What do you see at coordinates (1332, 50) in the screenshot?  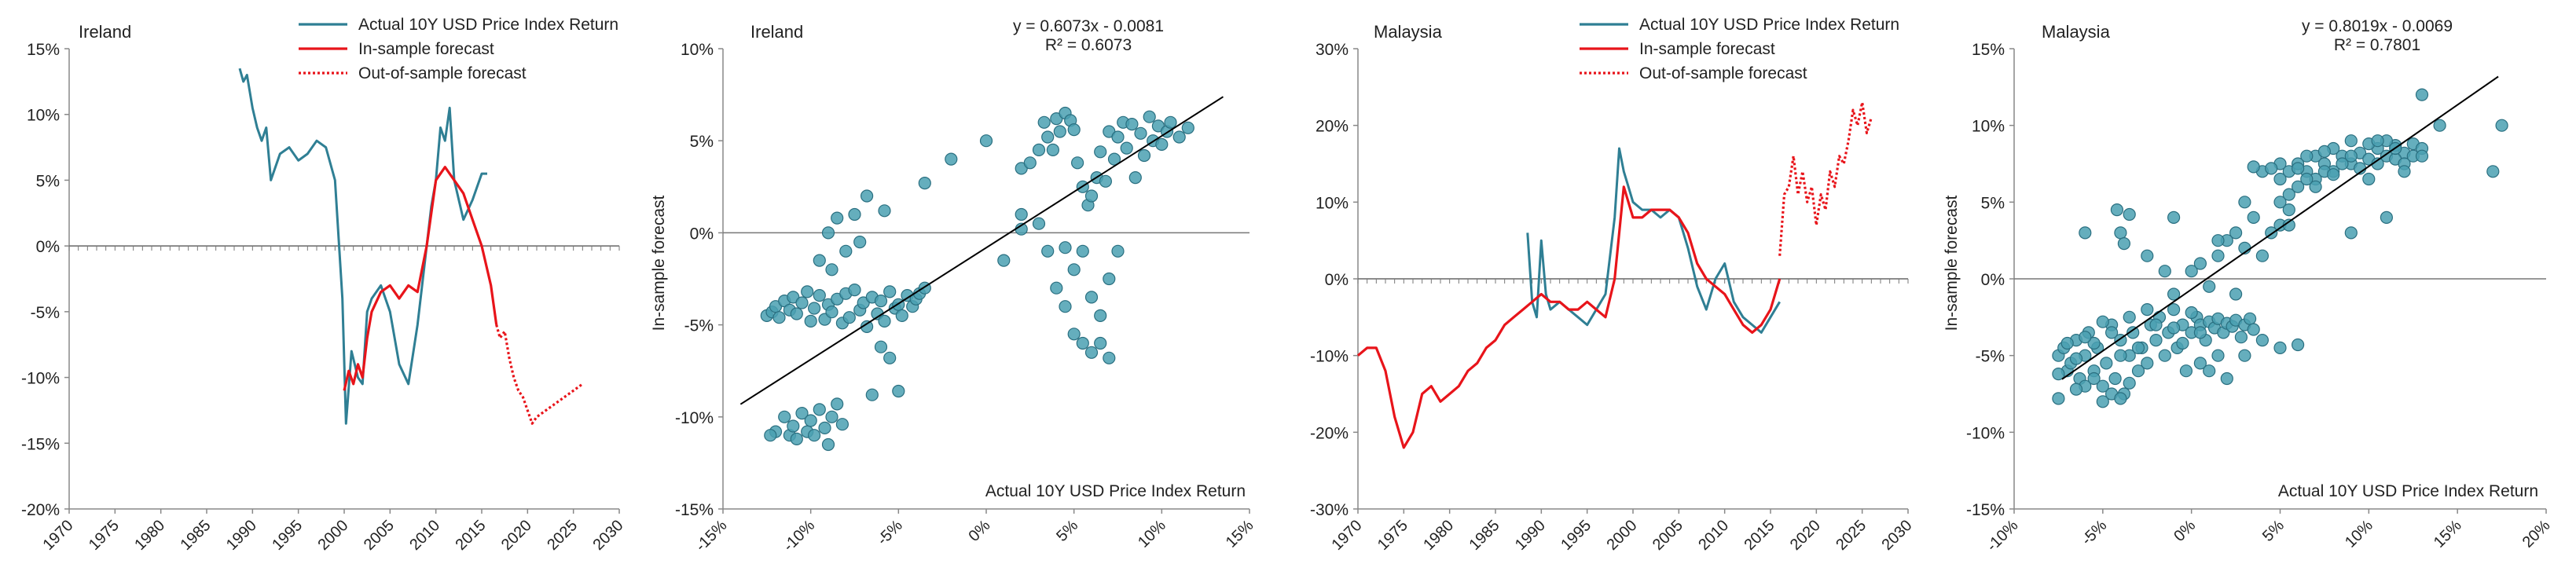 I see `y-tick-label: 30%` at bounding box center [1332, 50].